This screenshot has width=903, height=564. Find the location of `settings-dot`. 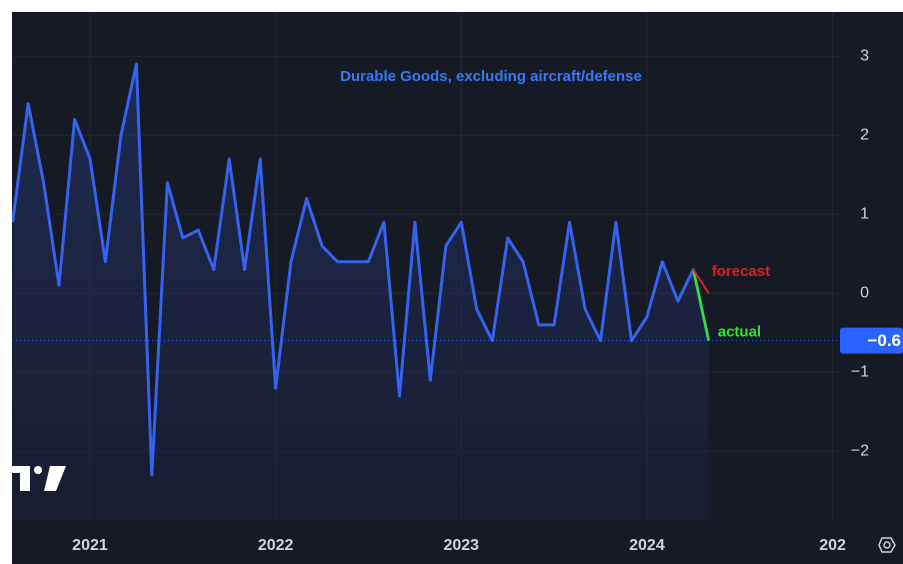

settings-dot is located at coordinates (887, 545).